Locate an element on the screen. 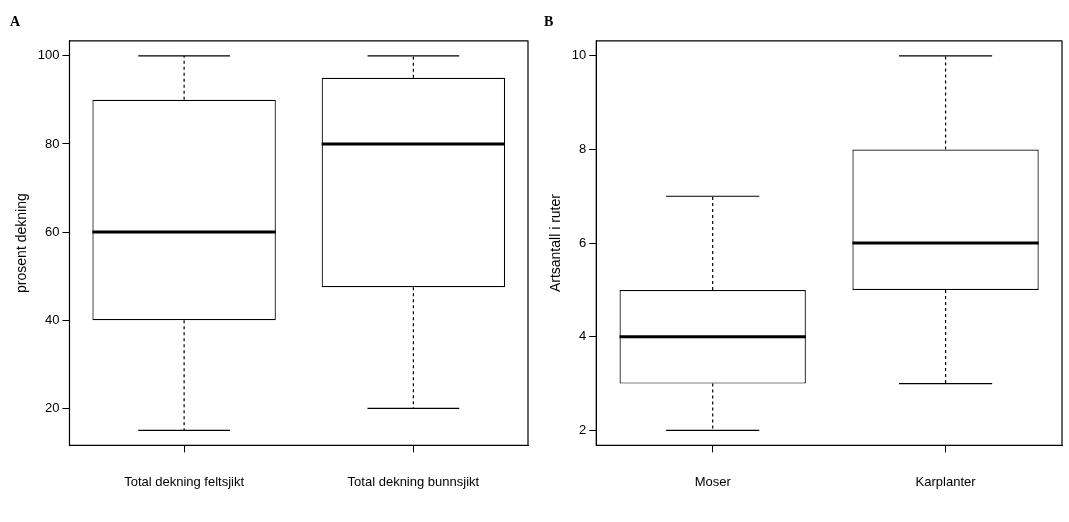 This screenshot has height=522, width=1069. y-tick-label: 2 is located at coordinates (583, 429).